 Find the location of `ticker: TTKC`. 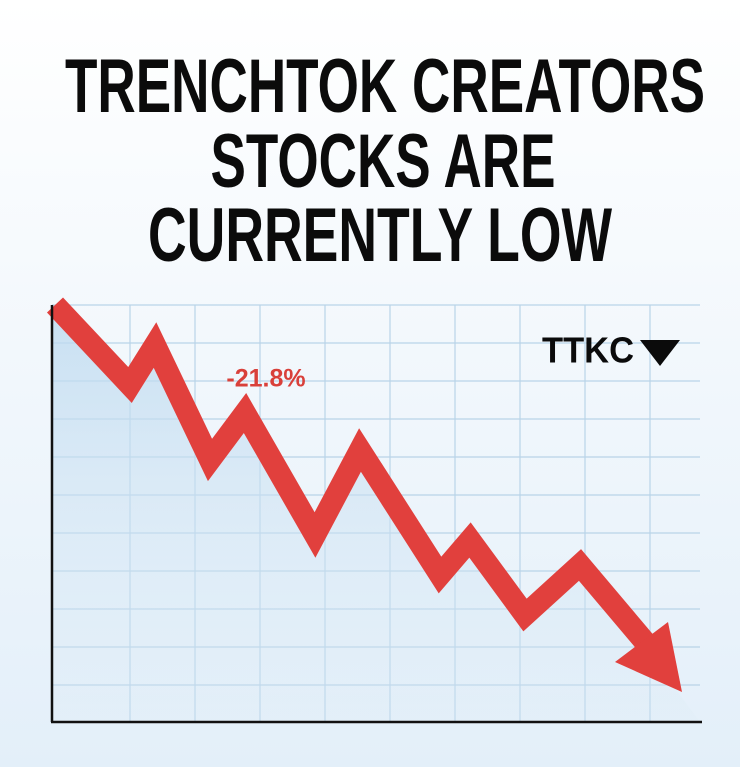

ticker: TTKC is located at coordinates (588, 350).